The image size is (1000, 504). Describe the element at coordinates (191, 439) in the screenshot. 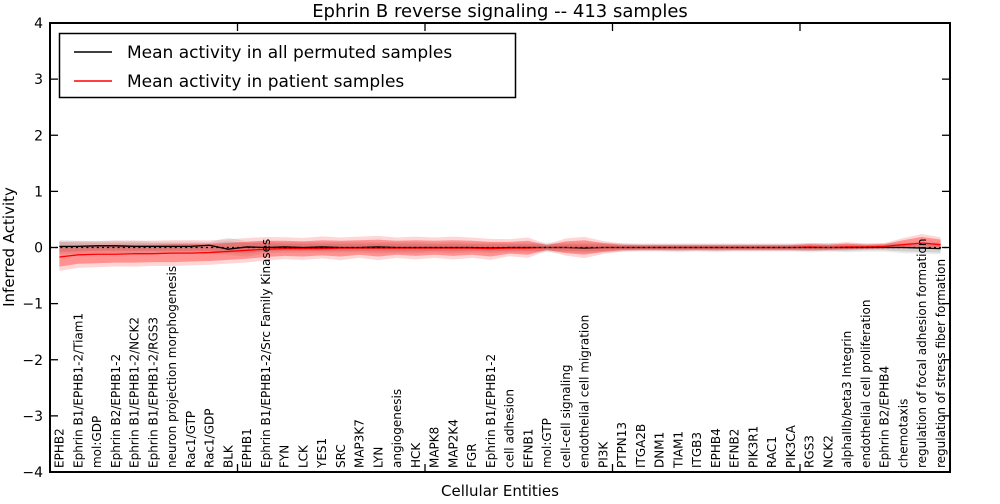

I see `x-tick-label: Rac1/GTP` at that location.